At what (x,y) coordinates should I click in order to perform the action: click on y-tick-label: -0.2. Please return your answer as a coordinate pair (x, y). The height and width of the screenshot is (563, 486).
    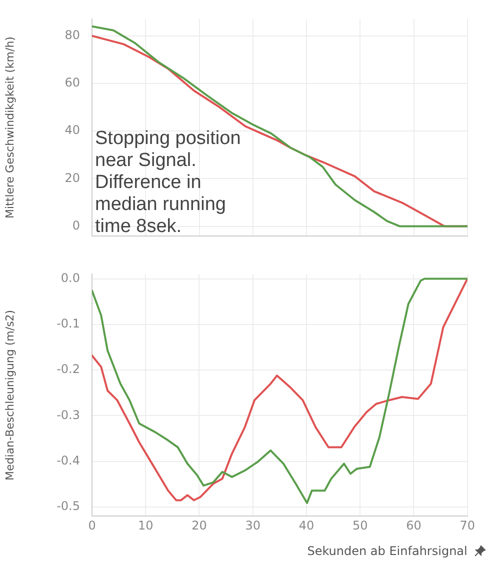
    Looking at the image, I should click on (68, 369).